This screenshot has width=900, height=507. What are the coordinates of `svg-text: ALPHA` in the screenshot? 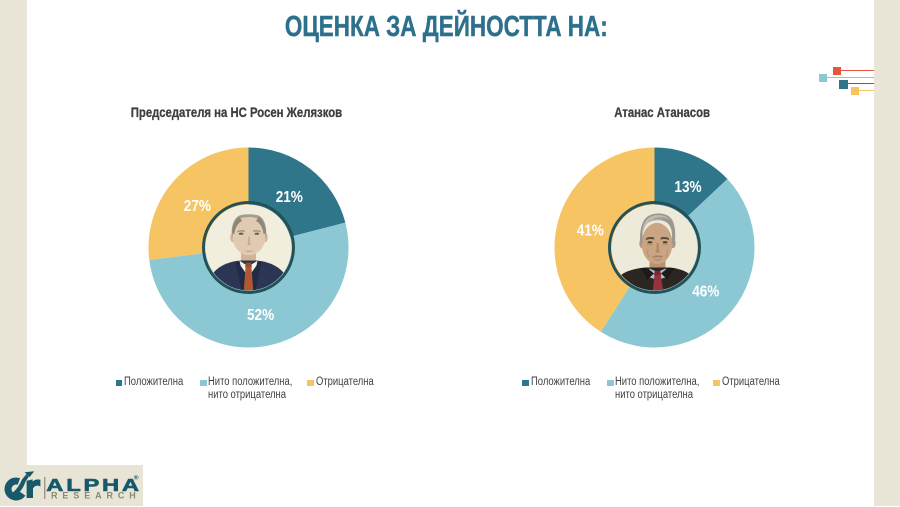 It's located at (94, 484).